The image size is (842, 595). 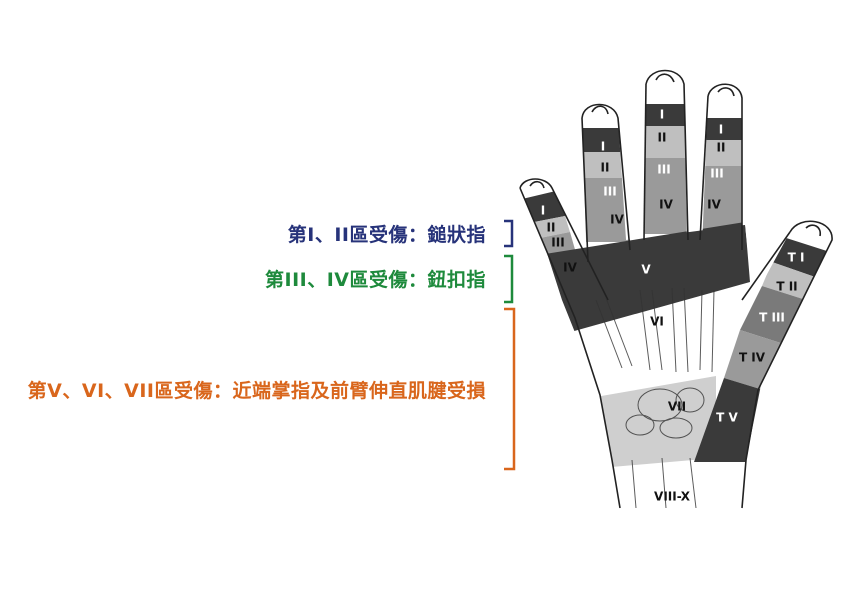 What do you see at coordinates (714, 205) in the screenshot?
I see `zone-label-iv-index: IV` at bounding box center [714, 205].